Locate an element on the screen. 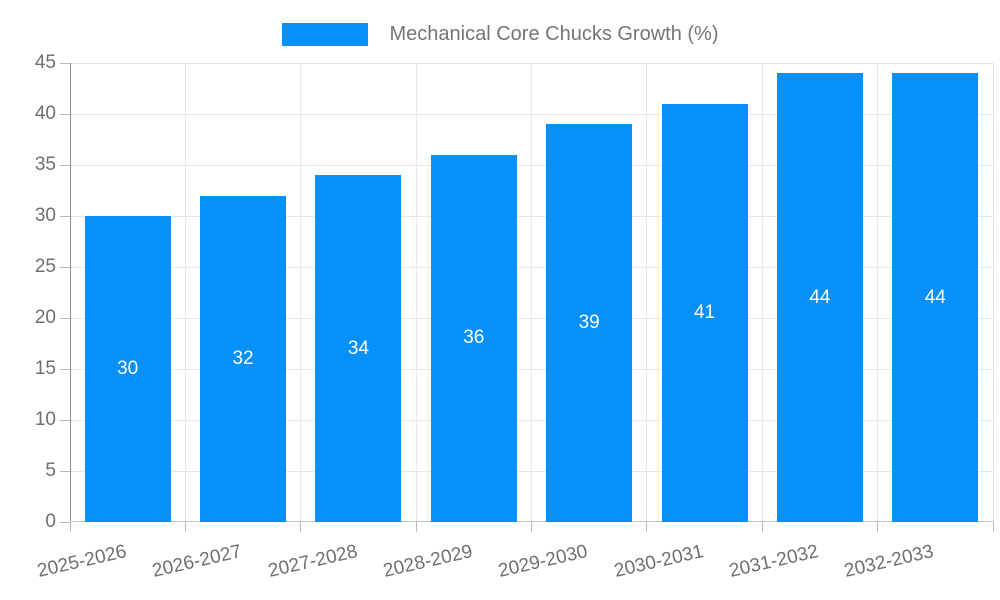 The width and height of the screenshot is (1000, 600). x-axis-label: 2025-2026 is located at coordinates (82, 561).